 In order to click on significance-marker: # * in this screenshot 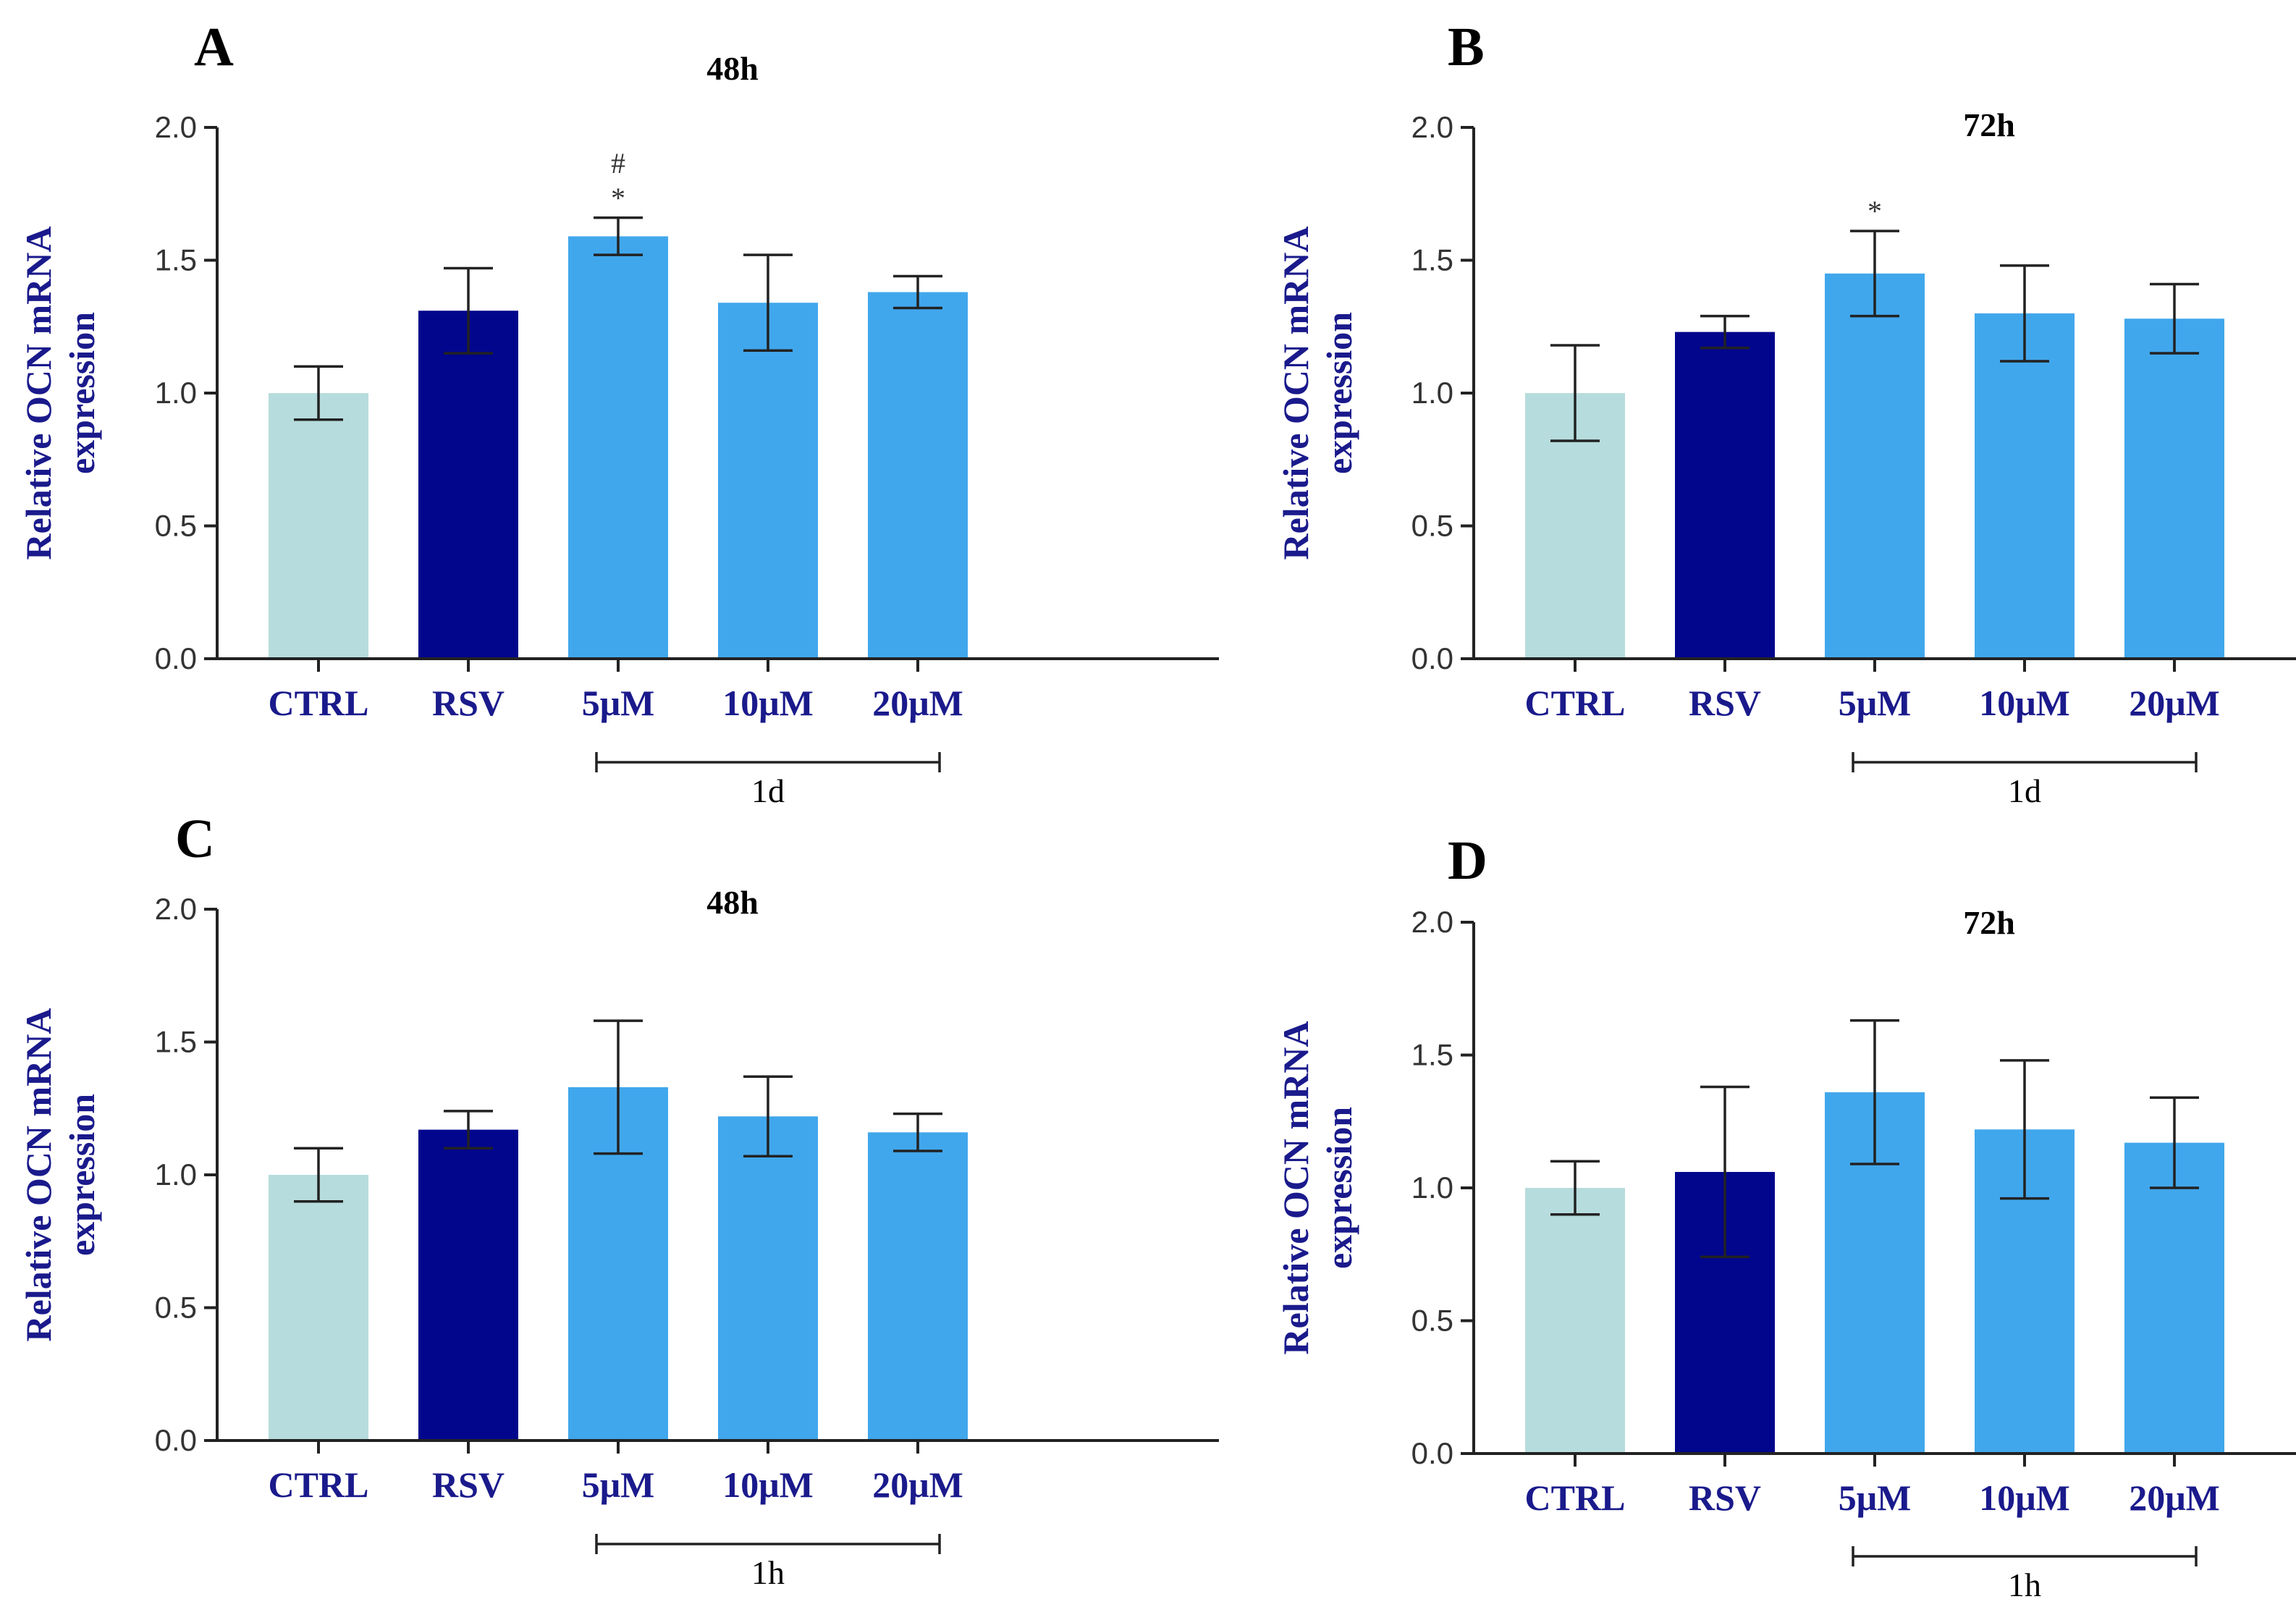, I will do `click(618, 181)`.